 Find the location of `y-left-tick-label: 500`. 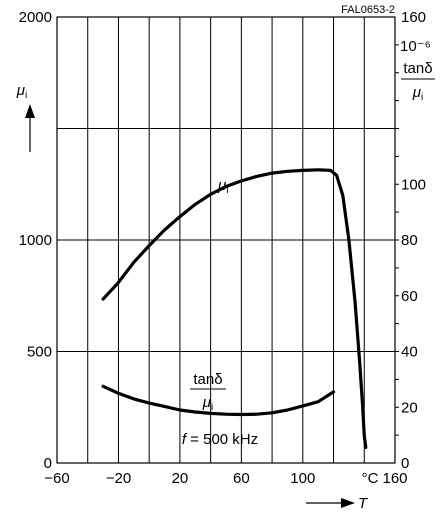

y-left-tick-label: 500 is located at coordinates (39, 352).